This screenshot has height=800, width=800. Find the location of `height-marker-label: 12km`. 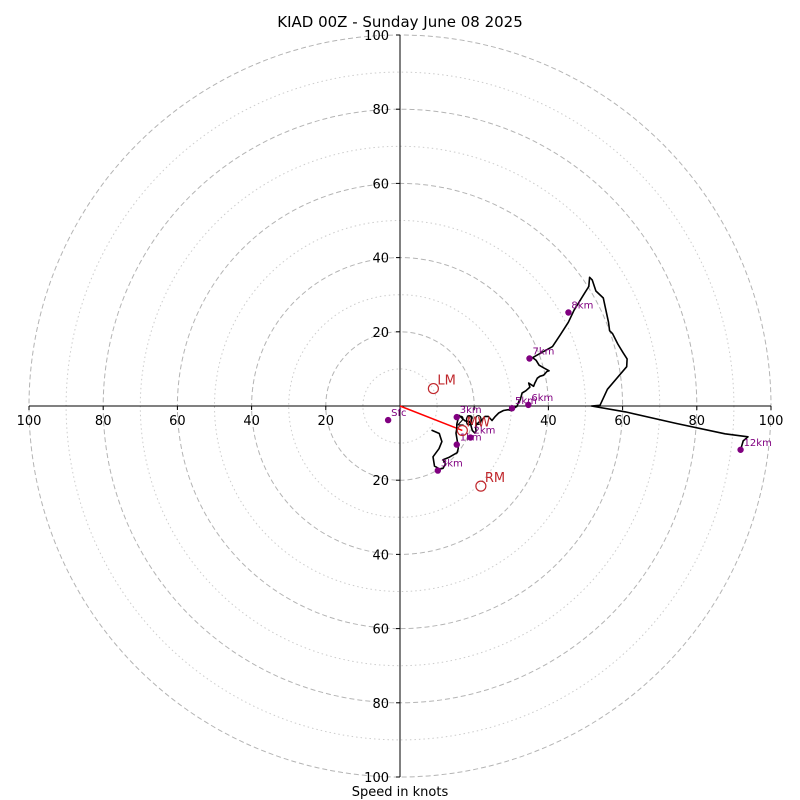

height-marker-label: 12km is located at coordinates (758, 443).